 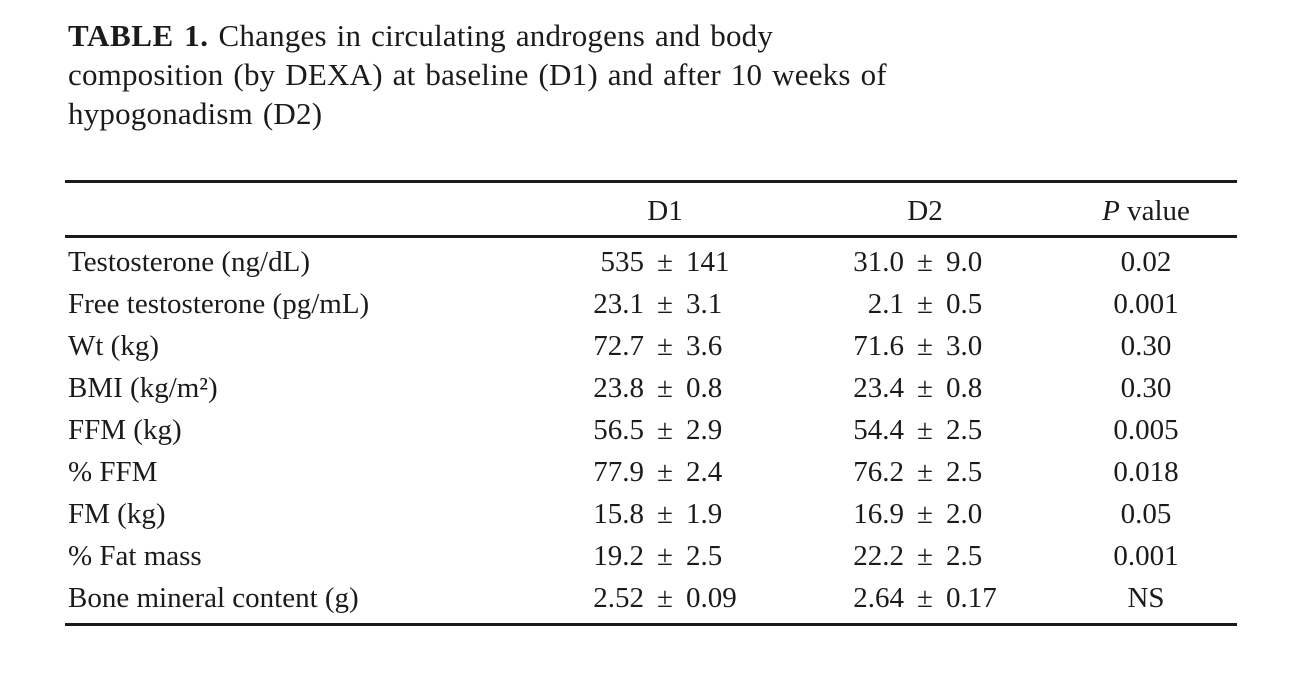 I want to click on table-top-rule, so click(x=651, y=181).